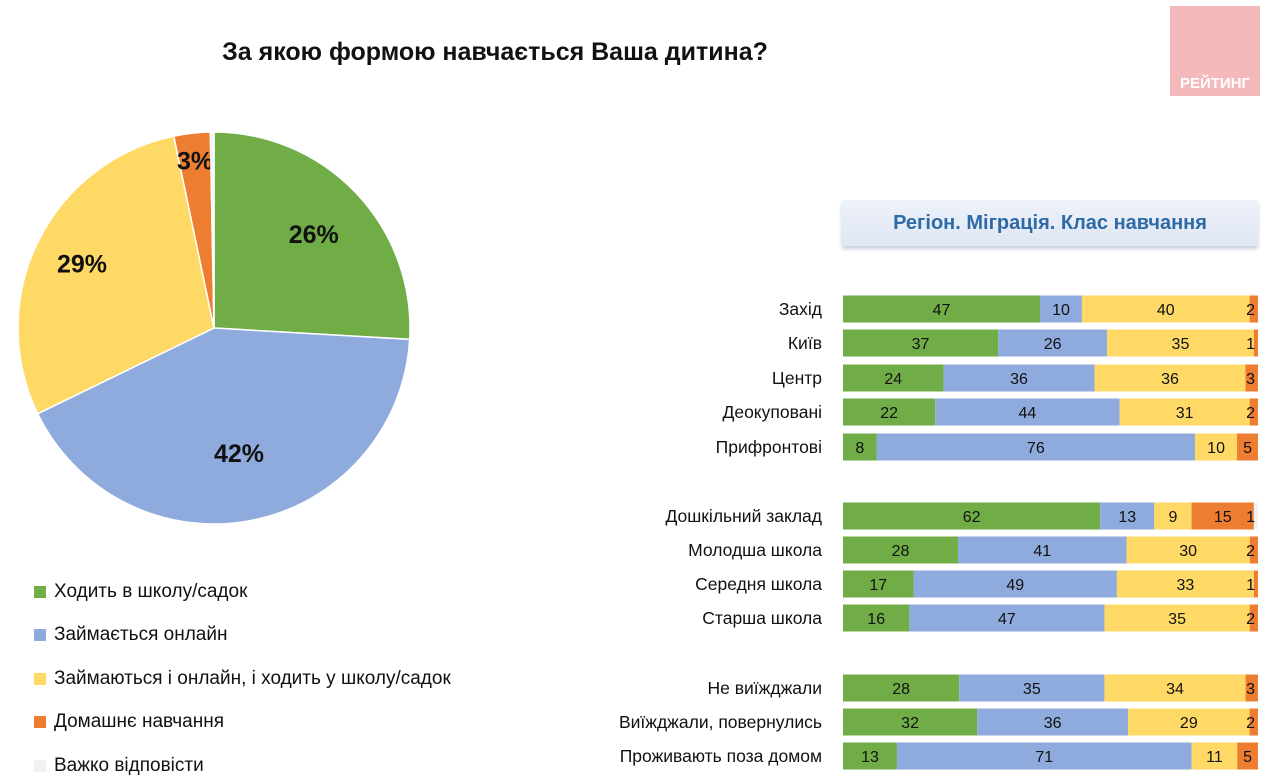 The image size is (1271, 778). Describe the element at coordinates (1050, 223) in the screenshot. I see `bar-chart-header: Регіон. Міграція. Клас навчання` at that location.